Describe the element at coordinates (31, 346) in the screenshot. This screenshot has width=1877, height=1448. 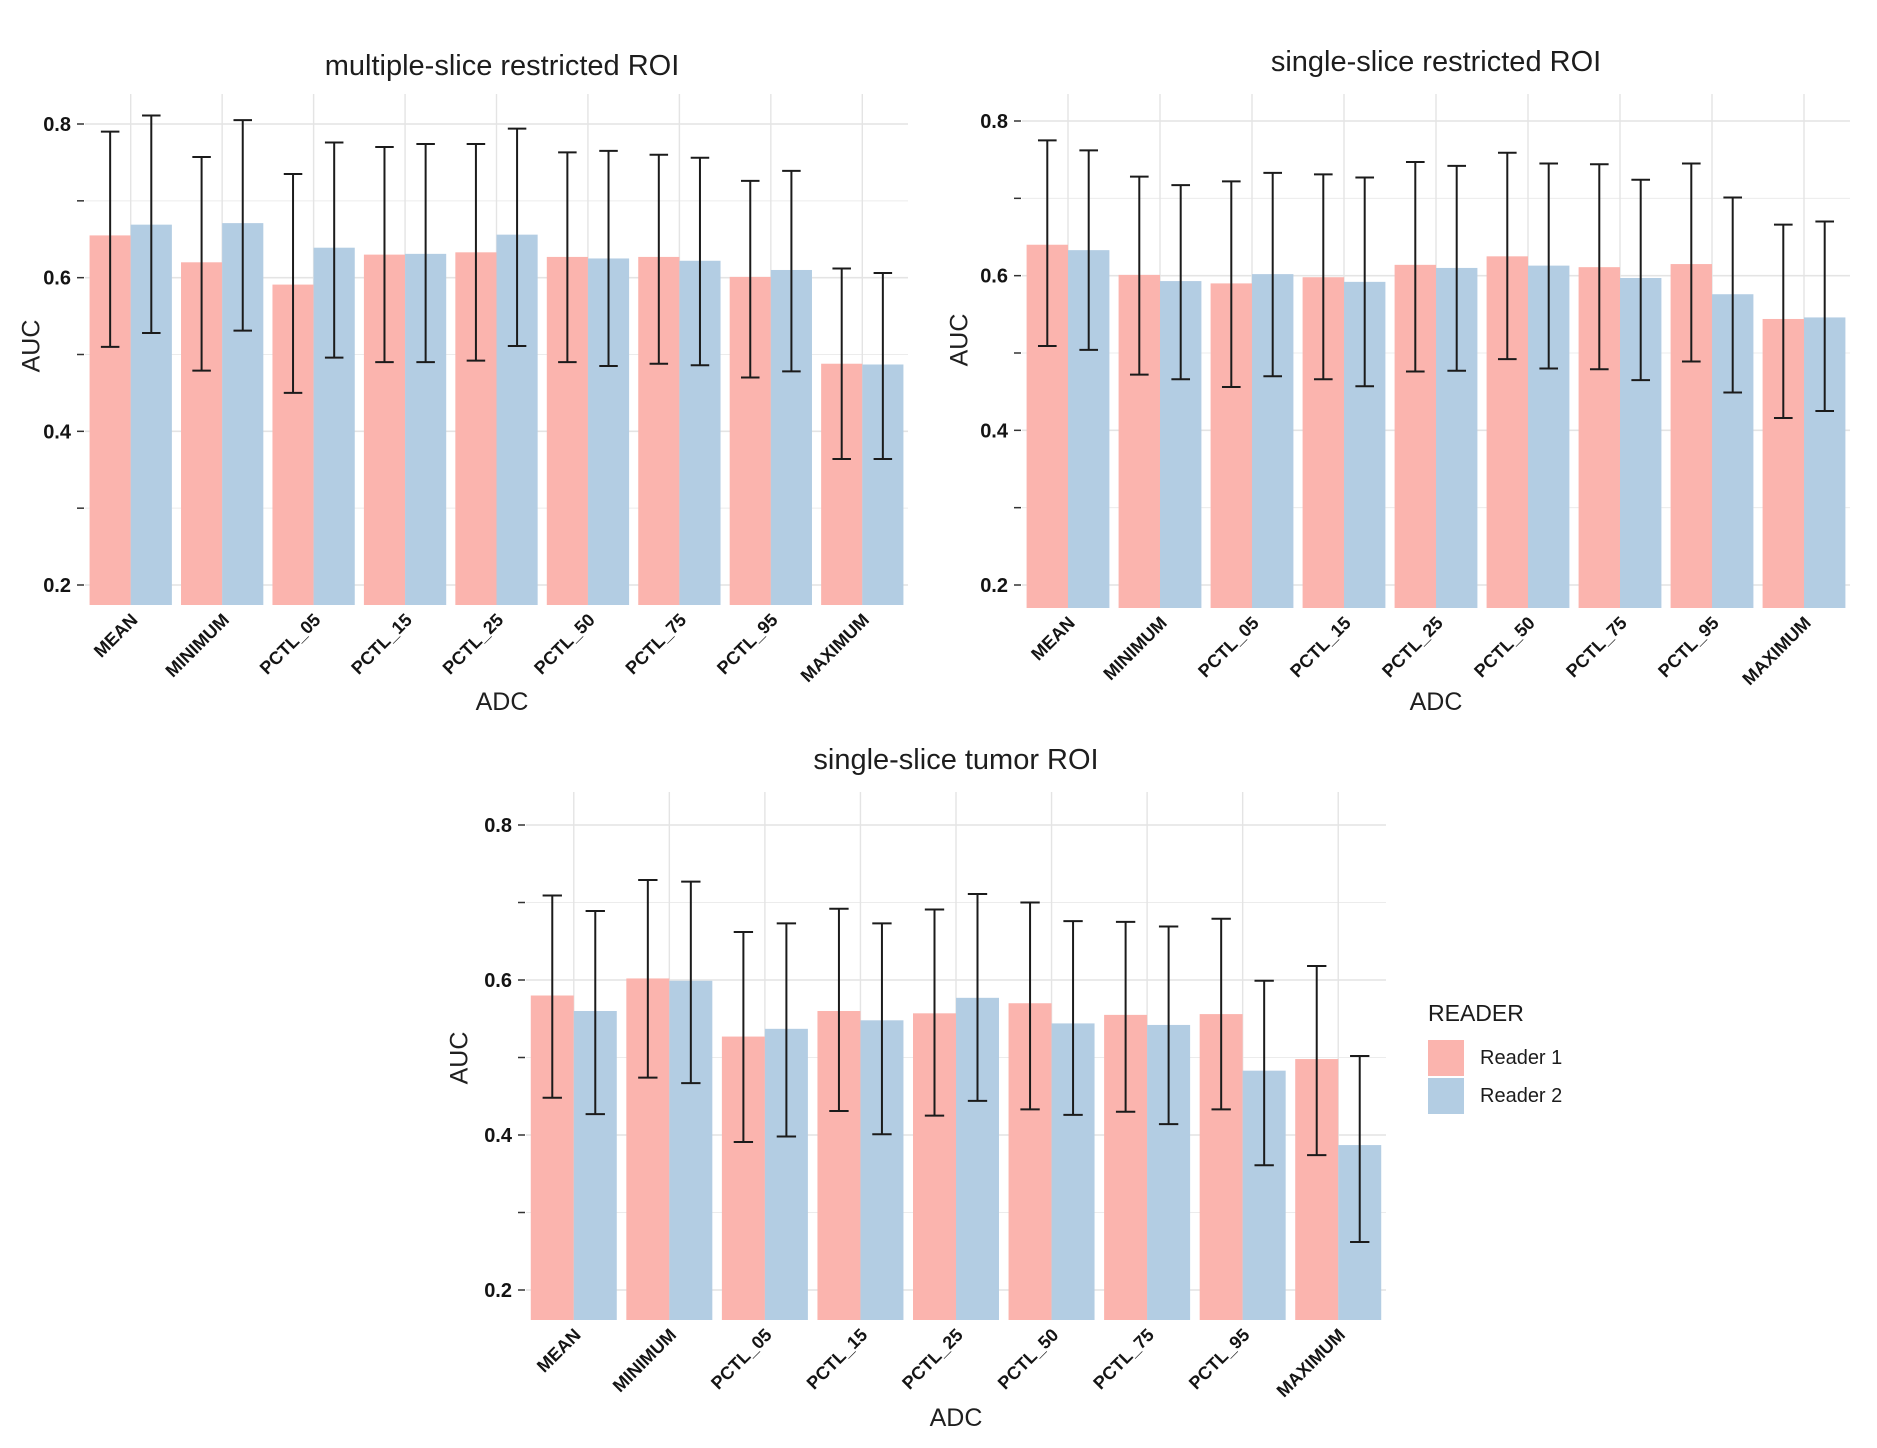
I see `y-axis-title-chart1: AUC` at that location.